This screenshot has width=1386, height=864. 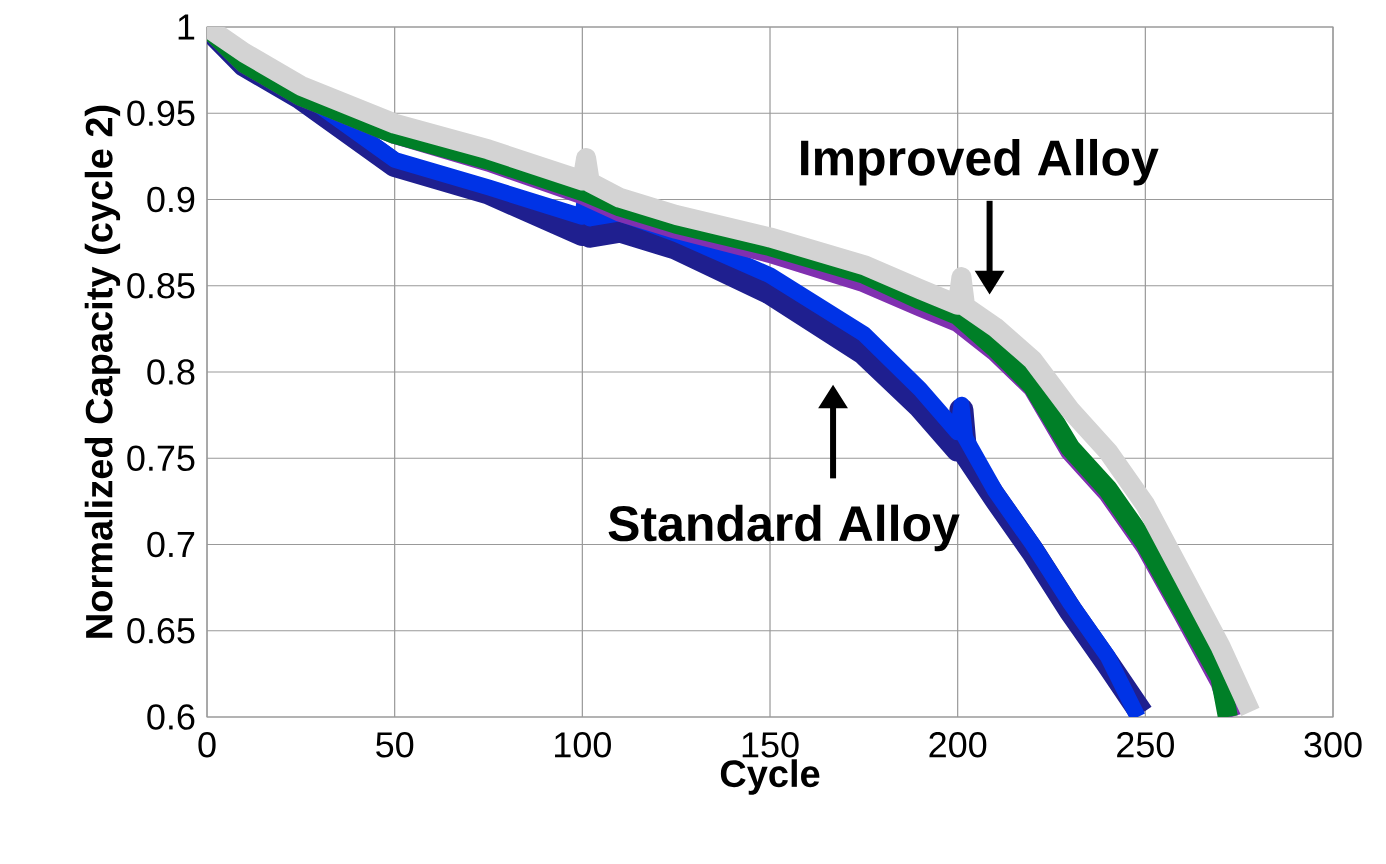 I want to click on annotation: Improved Alloy, so click(x=980, y=162).